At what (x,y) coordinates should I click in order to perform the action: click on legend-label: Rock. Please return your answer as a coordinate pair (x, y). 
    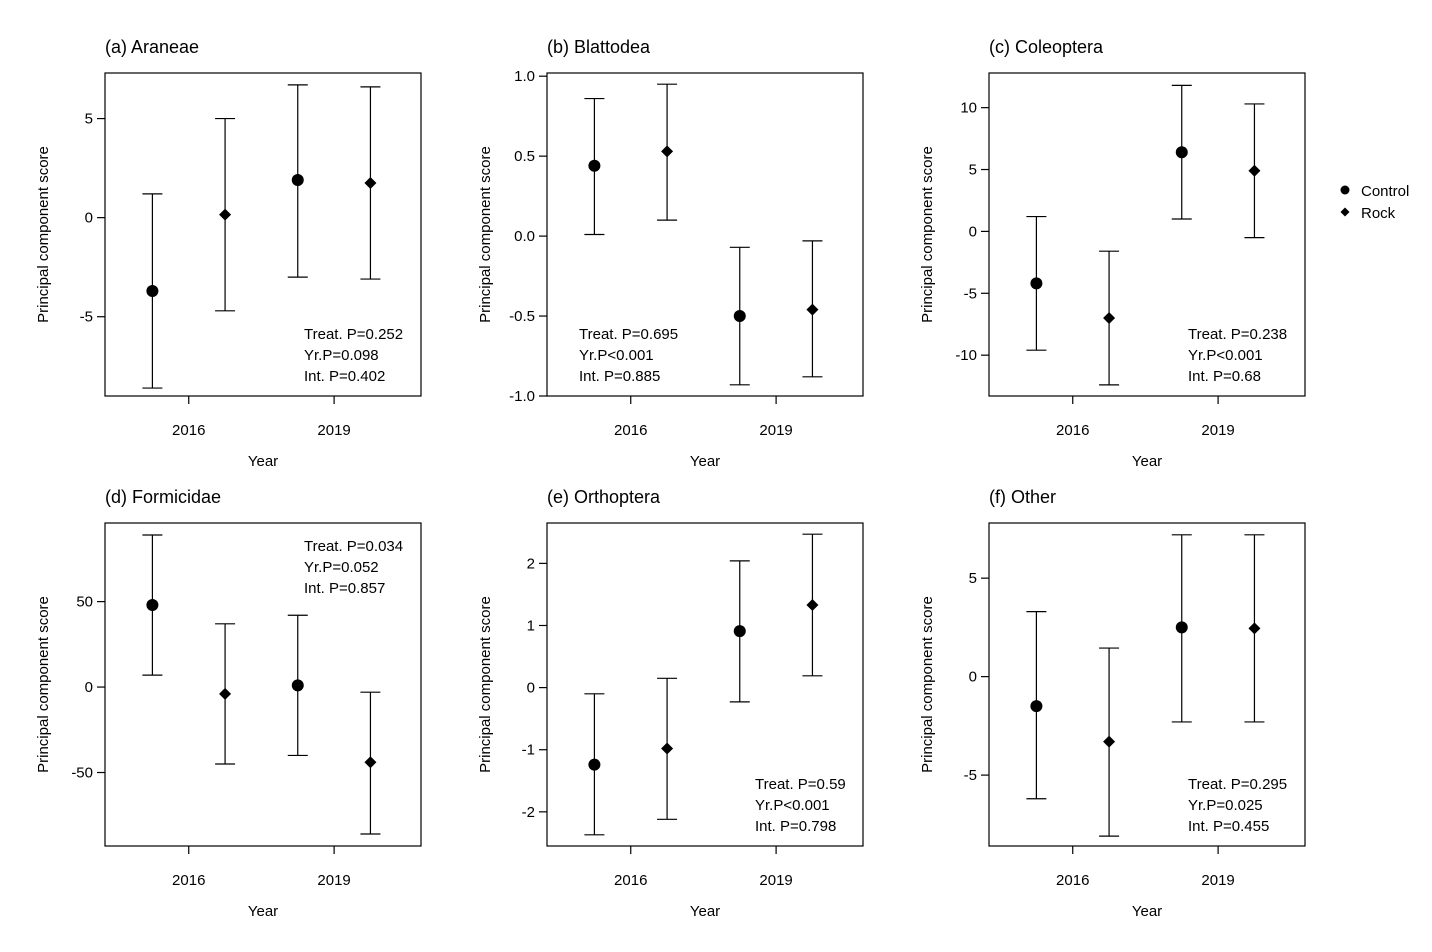
    Looking at the image, I should click on (1378, 213).